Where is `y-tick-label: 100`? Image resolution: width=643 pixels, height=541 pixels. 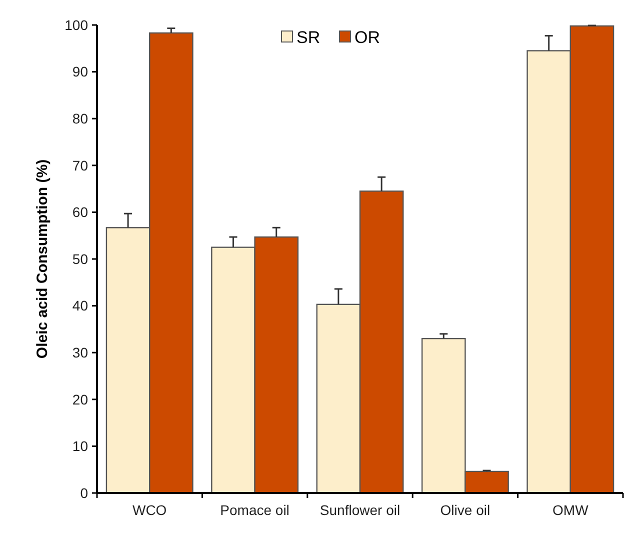
y-tick-label: 100 is located at coordinates (76, 24).